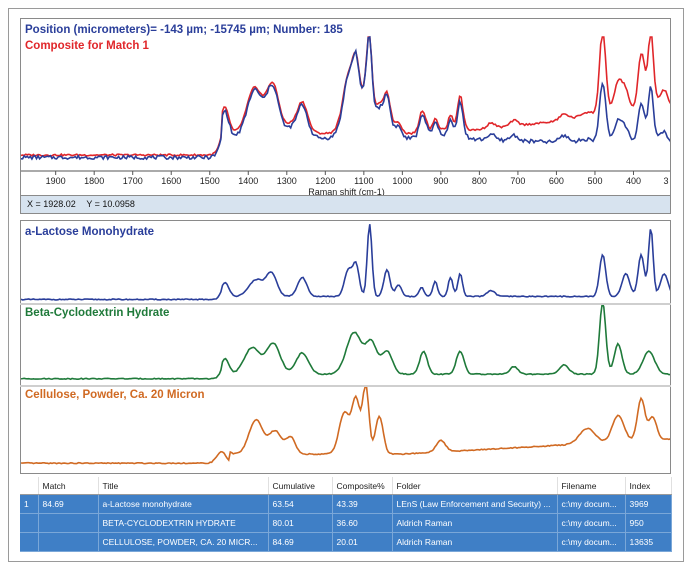 The width and height of the screenshot is (692, 570). I want to click on x-tick-label: 1300, so click(287, 181).